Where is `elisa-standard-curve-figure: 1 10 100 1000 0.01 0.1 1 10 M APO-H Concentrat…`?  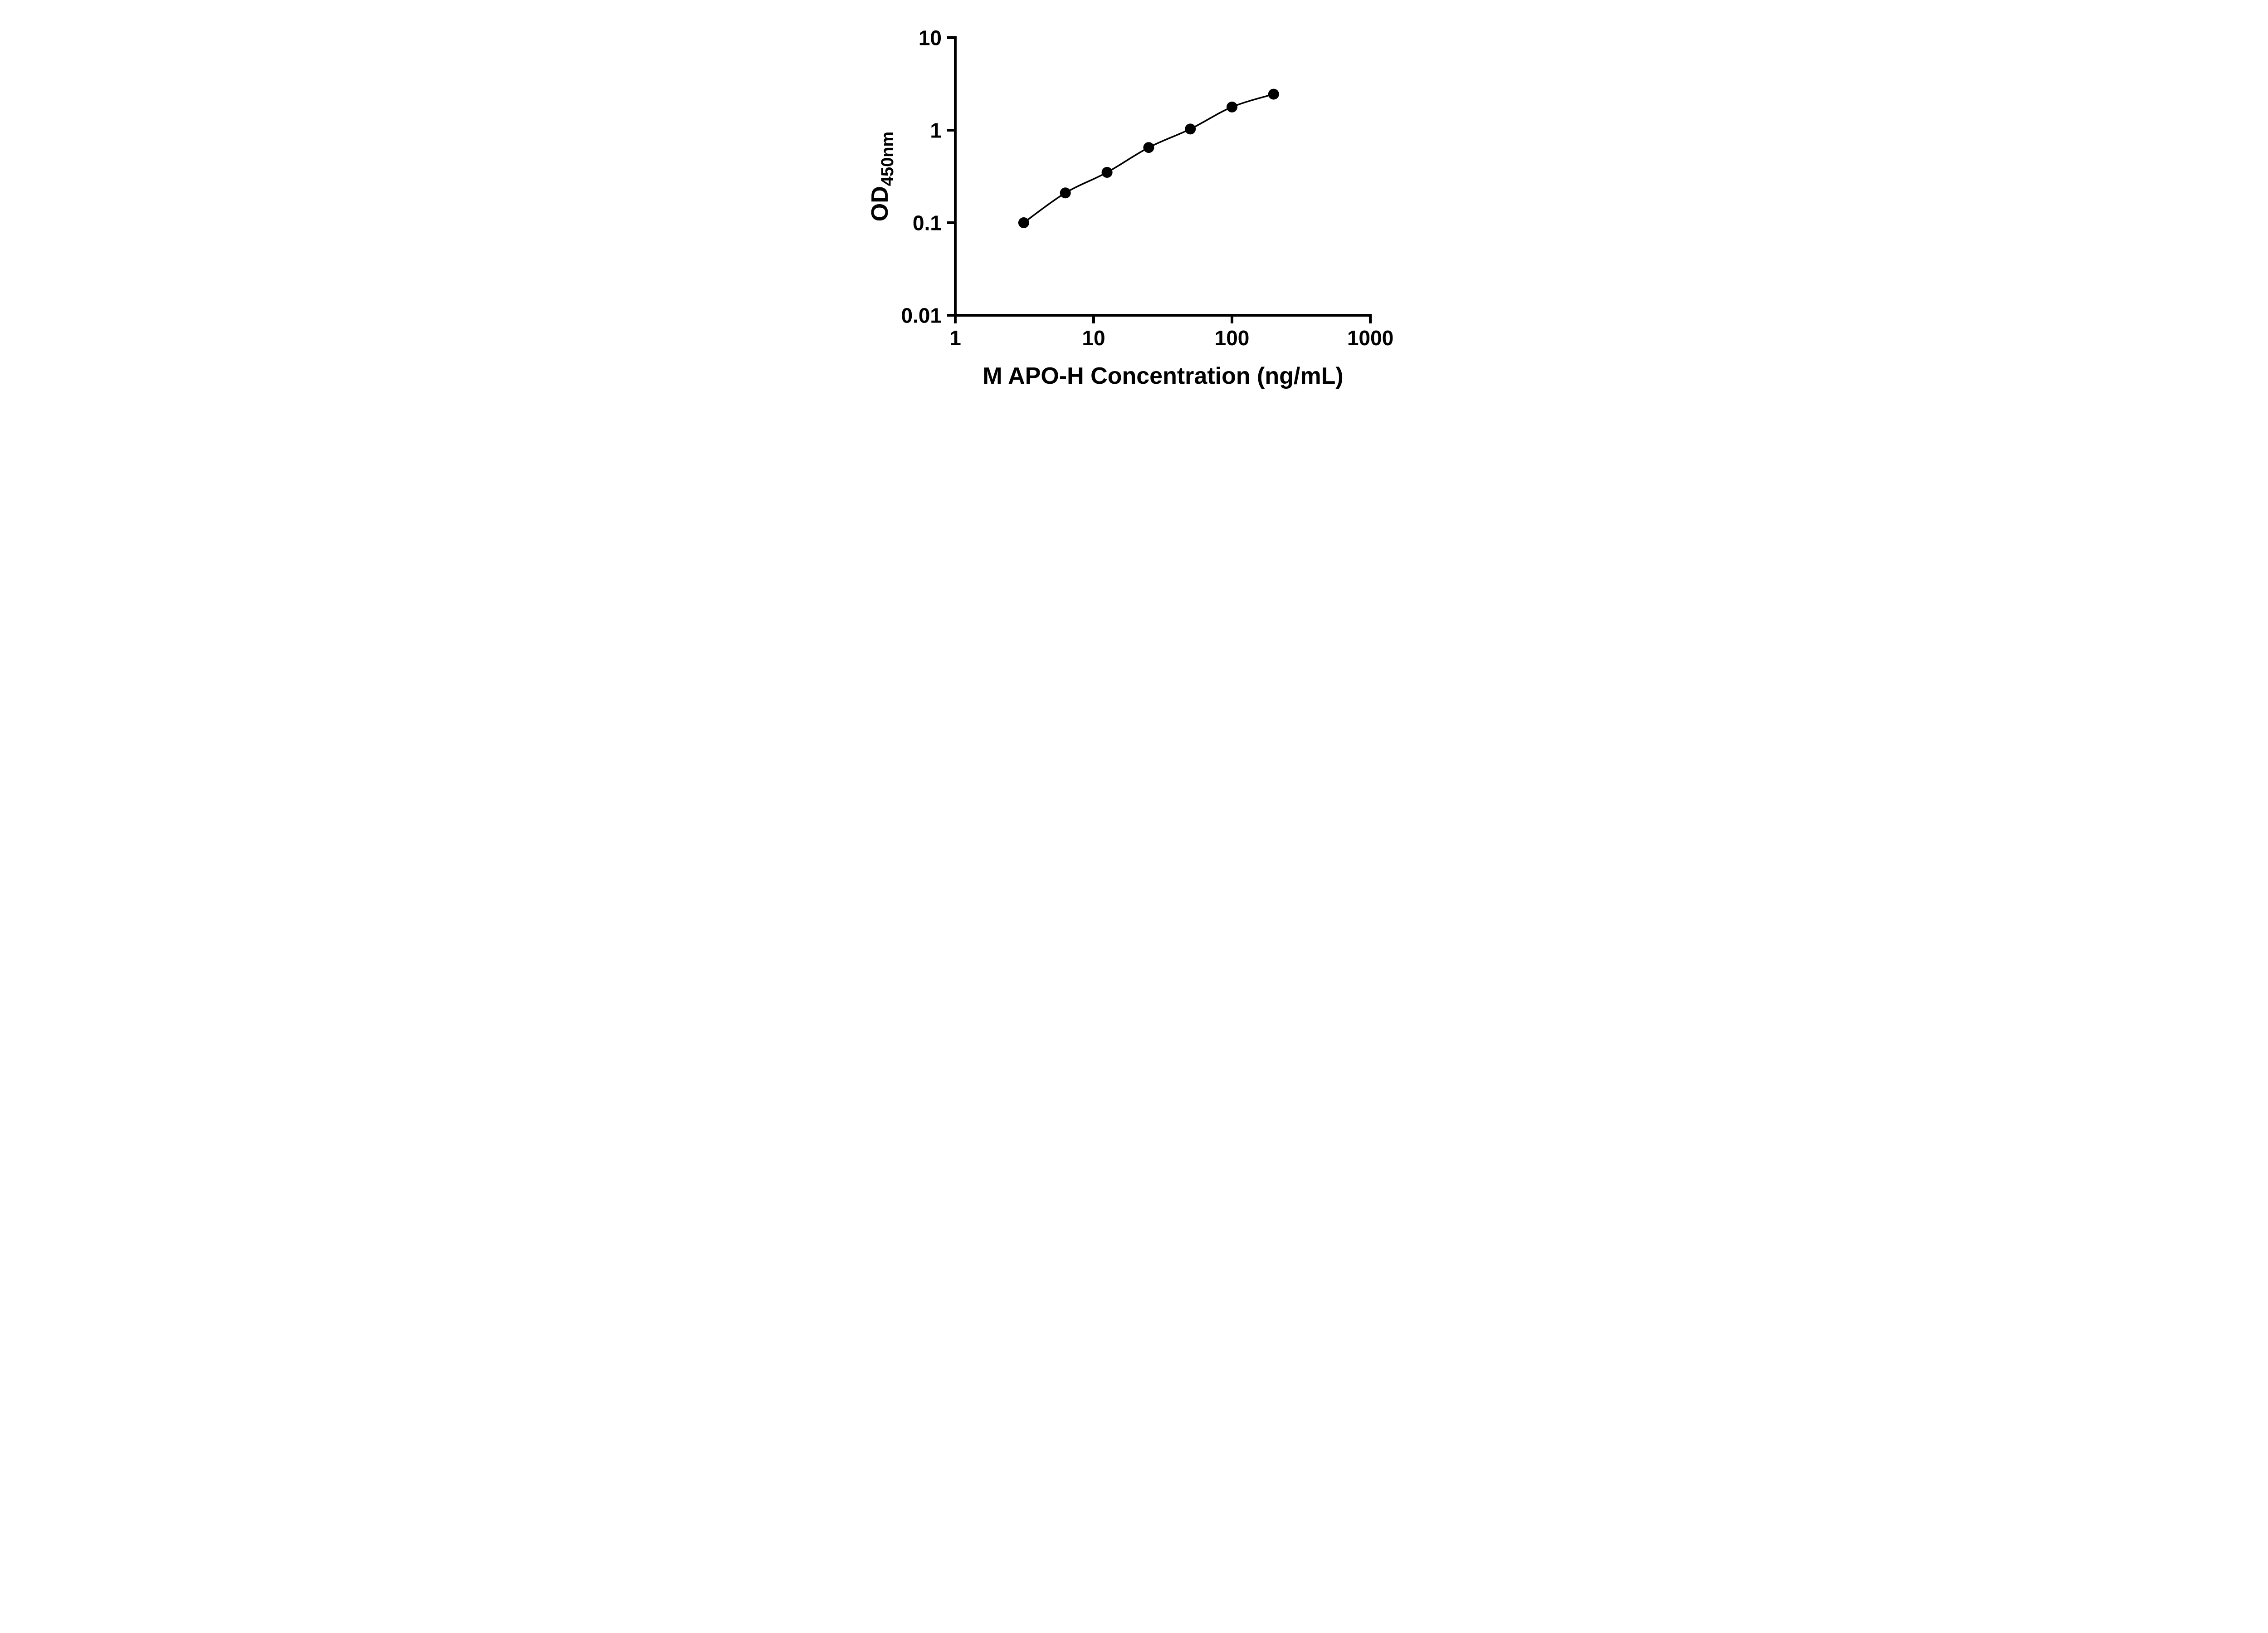
elisa-standard-curve-figure: 1 10 100 1000 0.01 0.1 1 10 M APO-H Concentrat… is located at coordinates (1134, 204).